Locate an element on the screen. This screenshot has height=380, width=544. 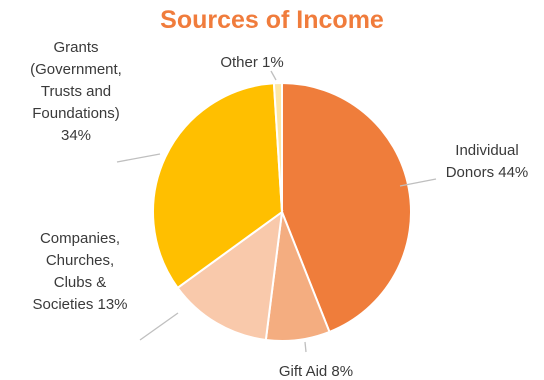
slice-label: Other 1% is located at coordinates (251, 62).